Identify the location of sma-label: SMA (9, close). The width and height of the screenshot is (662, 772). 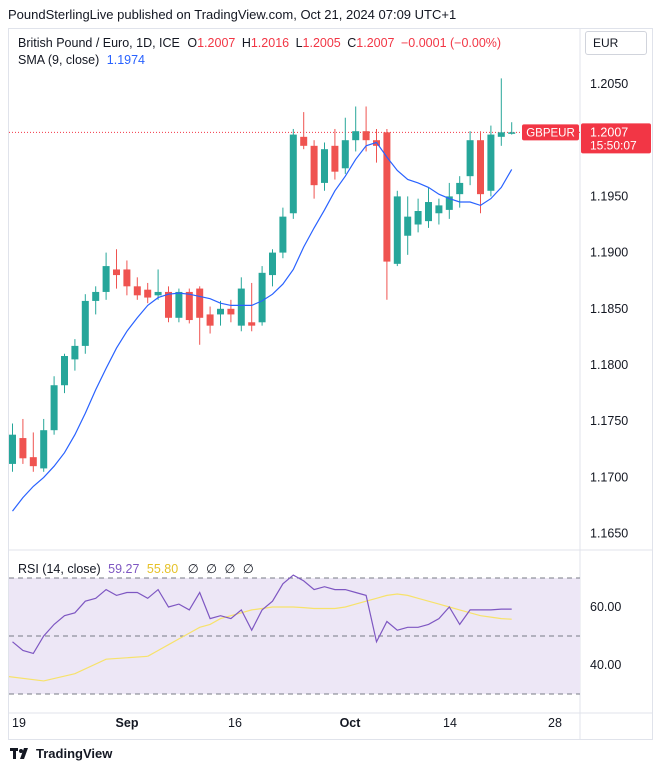
(59, 60).